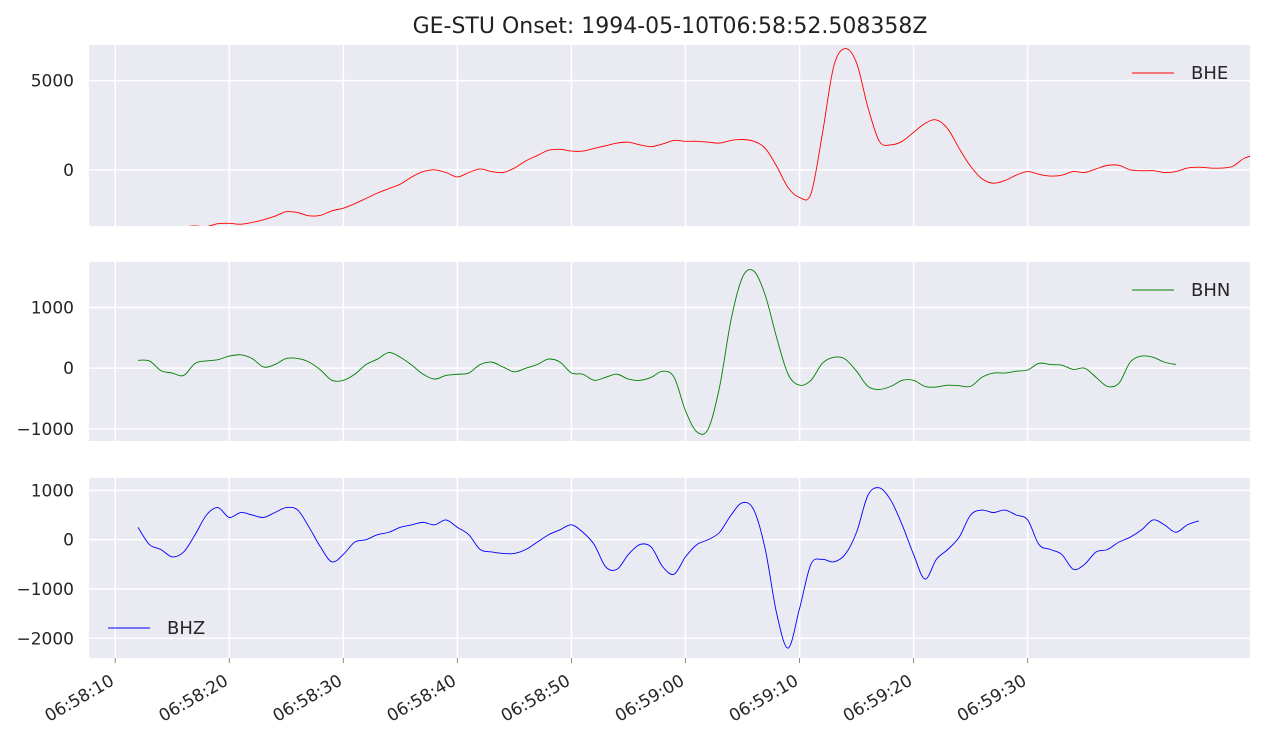 Image resolution: width=1266 pixels, height=745 pixels. Describe the element at coordinates (1209, 73) in the screenshot. I see `legend-label: BHE` at that location.